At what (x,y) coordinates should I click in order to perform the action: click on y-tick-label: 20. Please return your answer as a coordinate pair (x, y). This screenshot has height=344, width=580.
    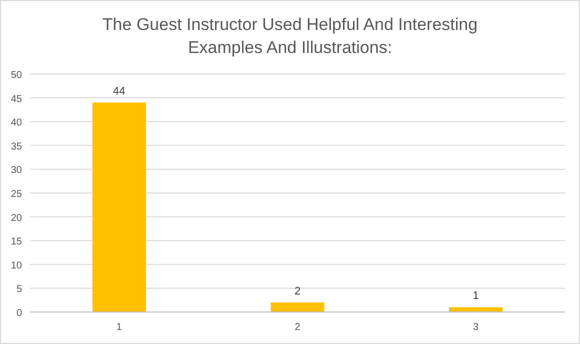
    Looking at the image, I should click on (16, 218).